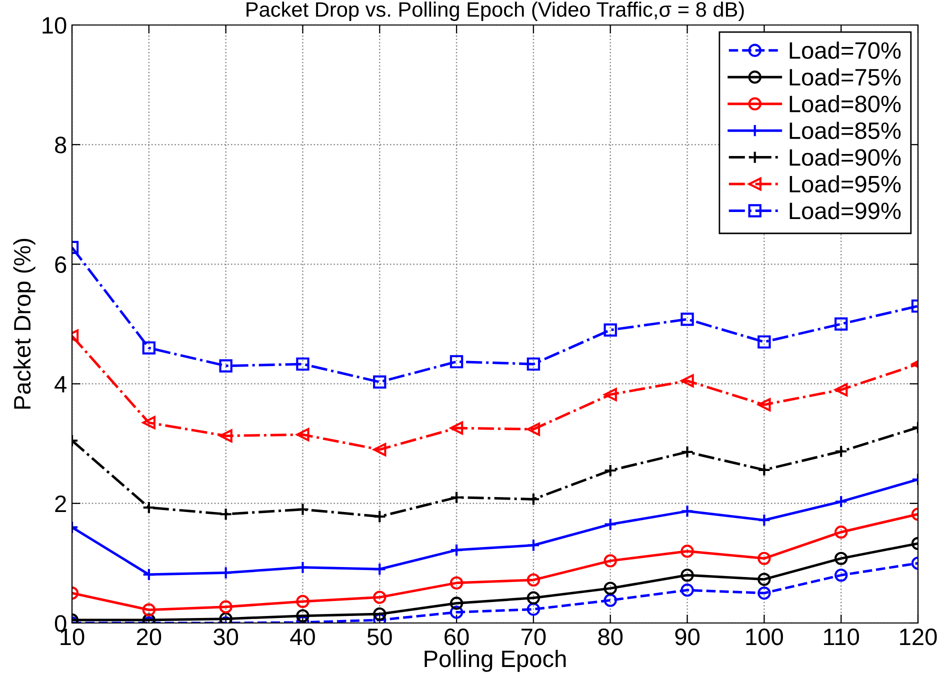 The width and height of the screenshot is (942, 684). Describe the element at coordinates (845, 211) in the screenshot. I see `legend-label: Load=99%` at that location.